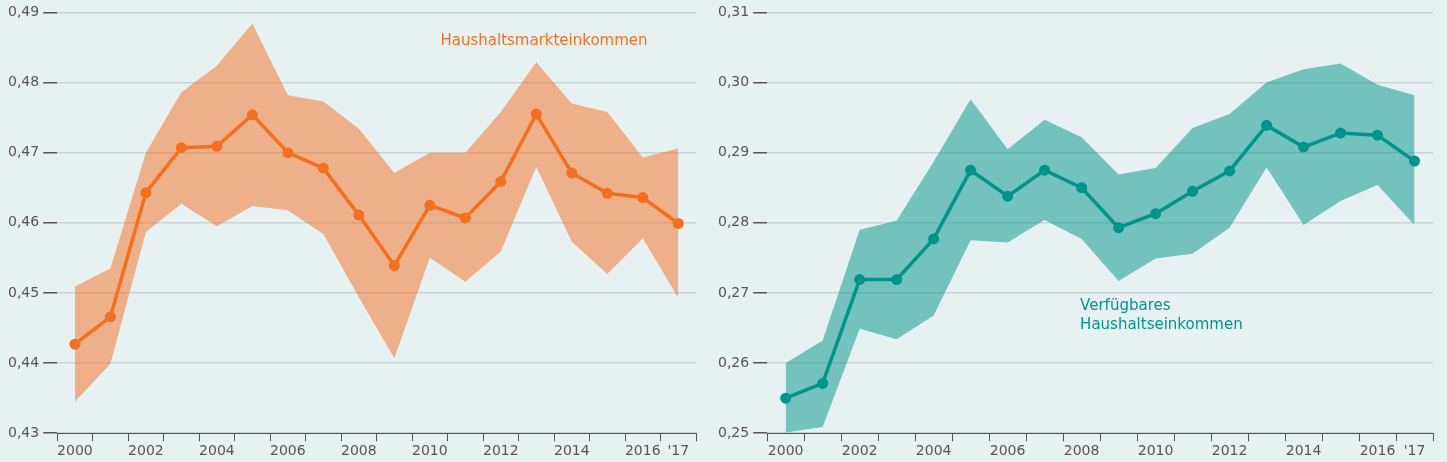 Image resolution: width=1447 pixels, height=462 pixels. I want to click on y-tick-label: 0,31, so click(734, 11).